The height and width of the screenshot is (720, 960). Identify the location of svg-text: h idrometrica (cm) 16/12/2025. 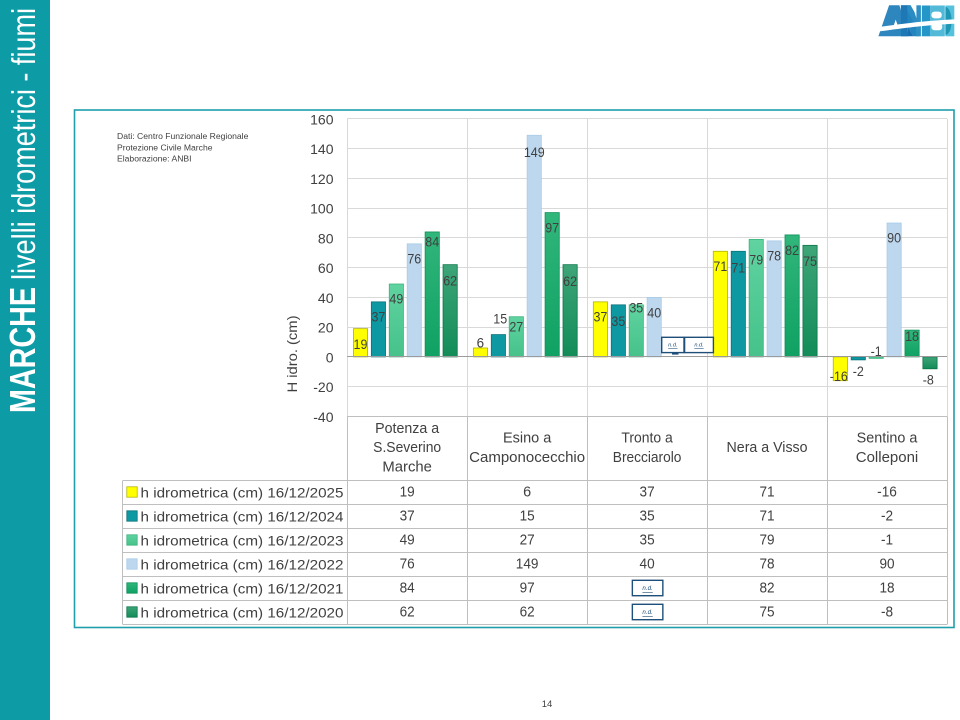
(242, 493).